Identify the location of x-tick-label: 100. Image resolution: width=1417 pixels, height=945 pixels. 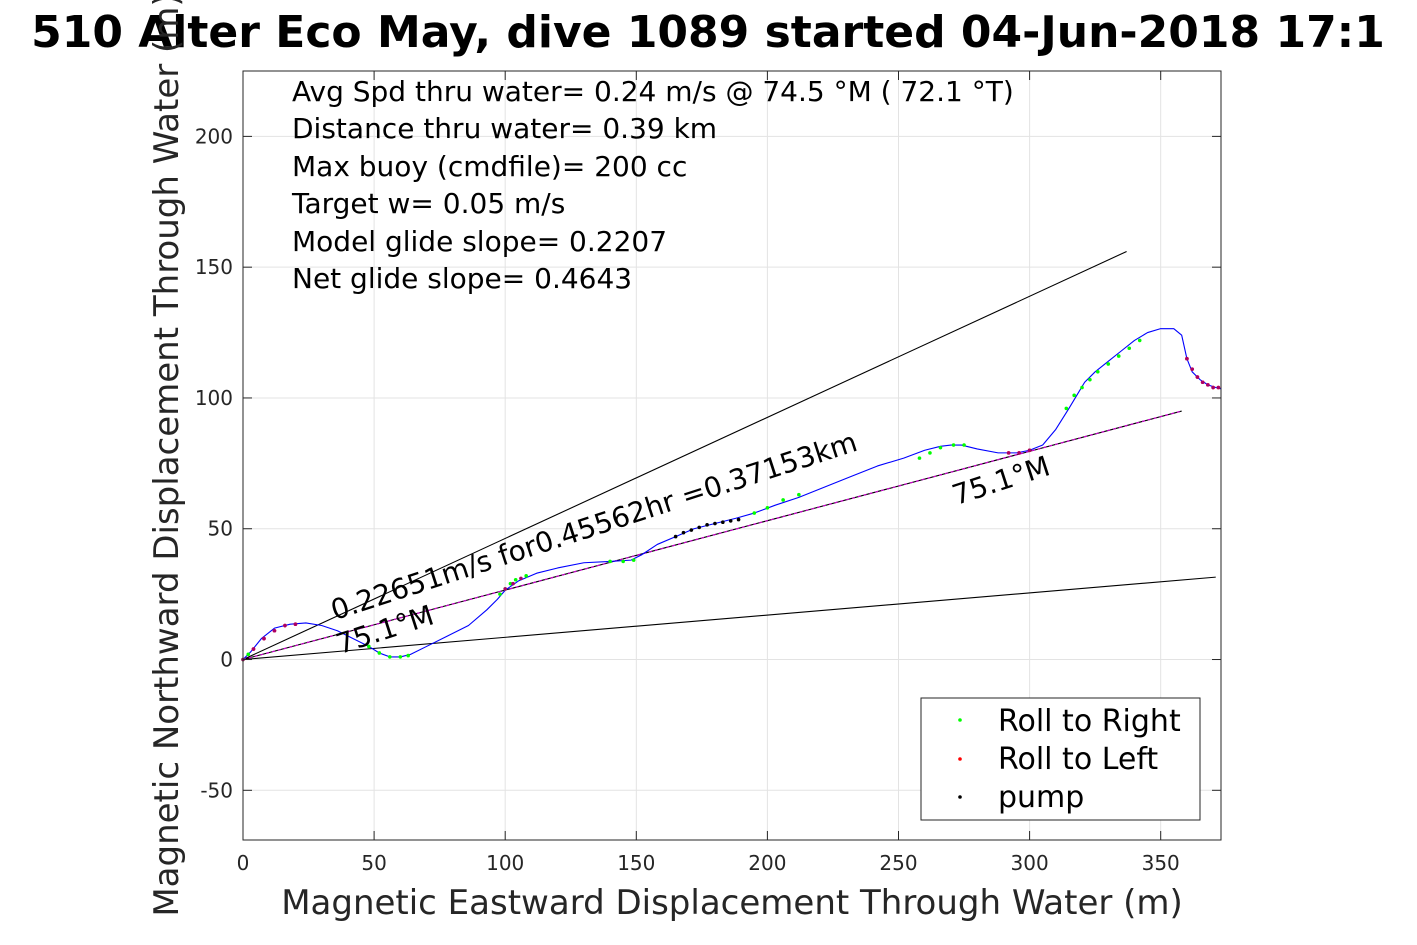
(505, 863).